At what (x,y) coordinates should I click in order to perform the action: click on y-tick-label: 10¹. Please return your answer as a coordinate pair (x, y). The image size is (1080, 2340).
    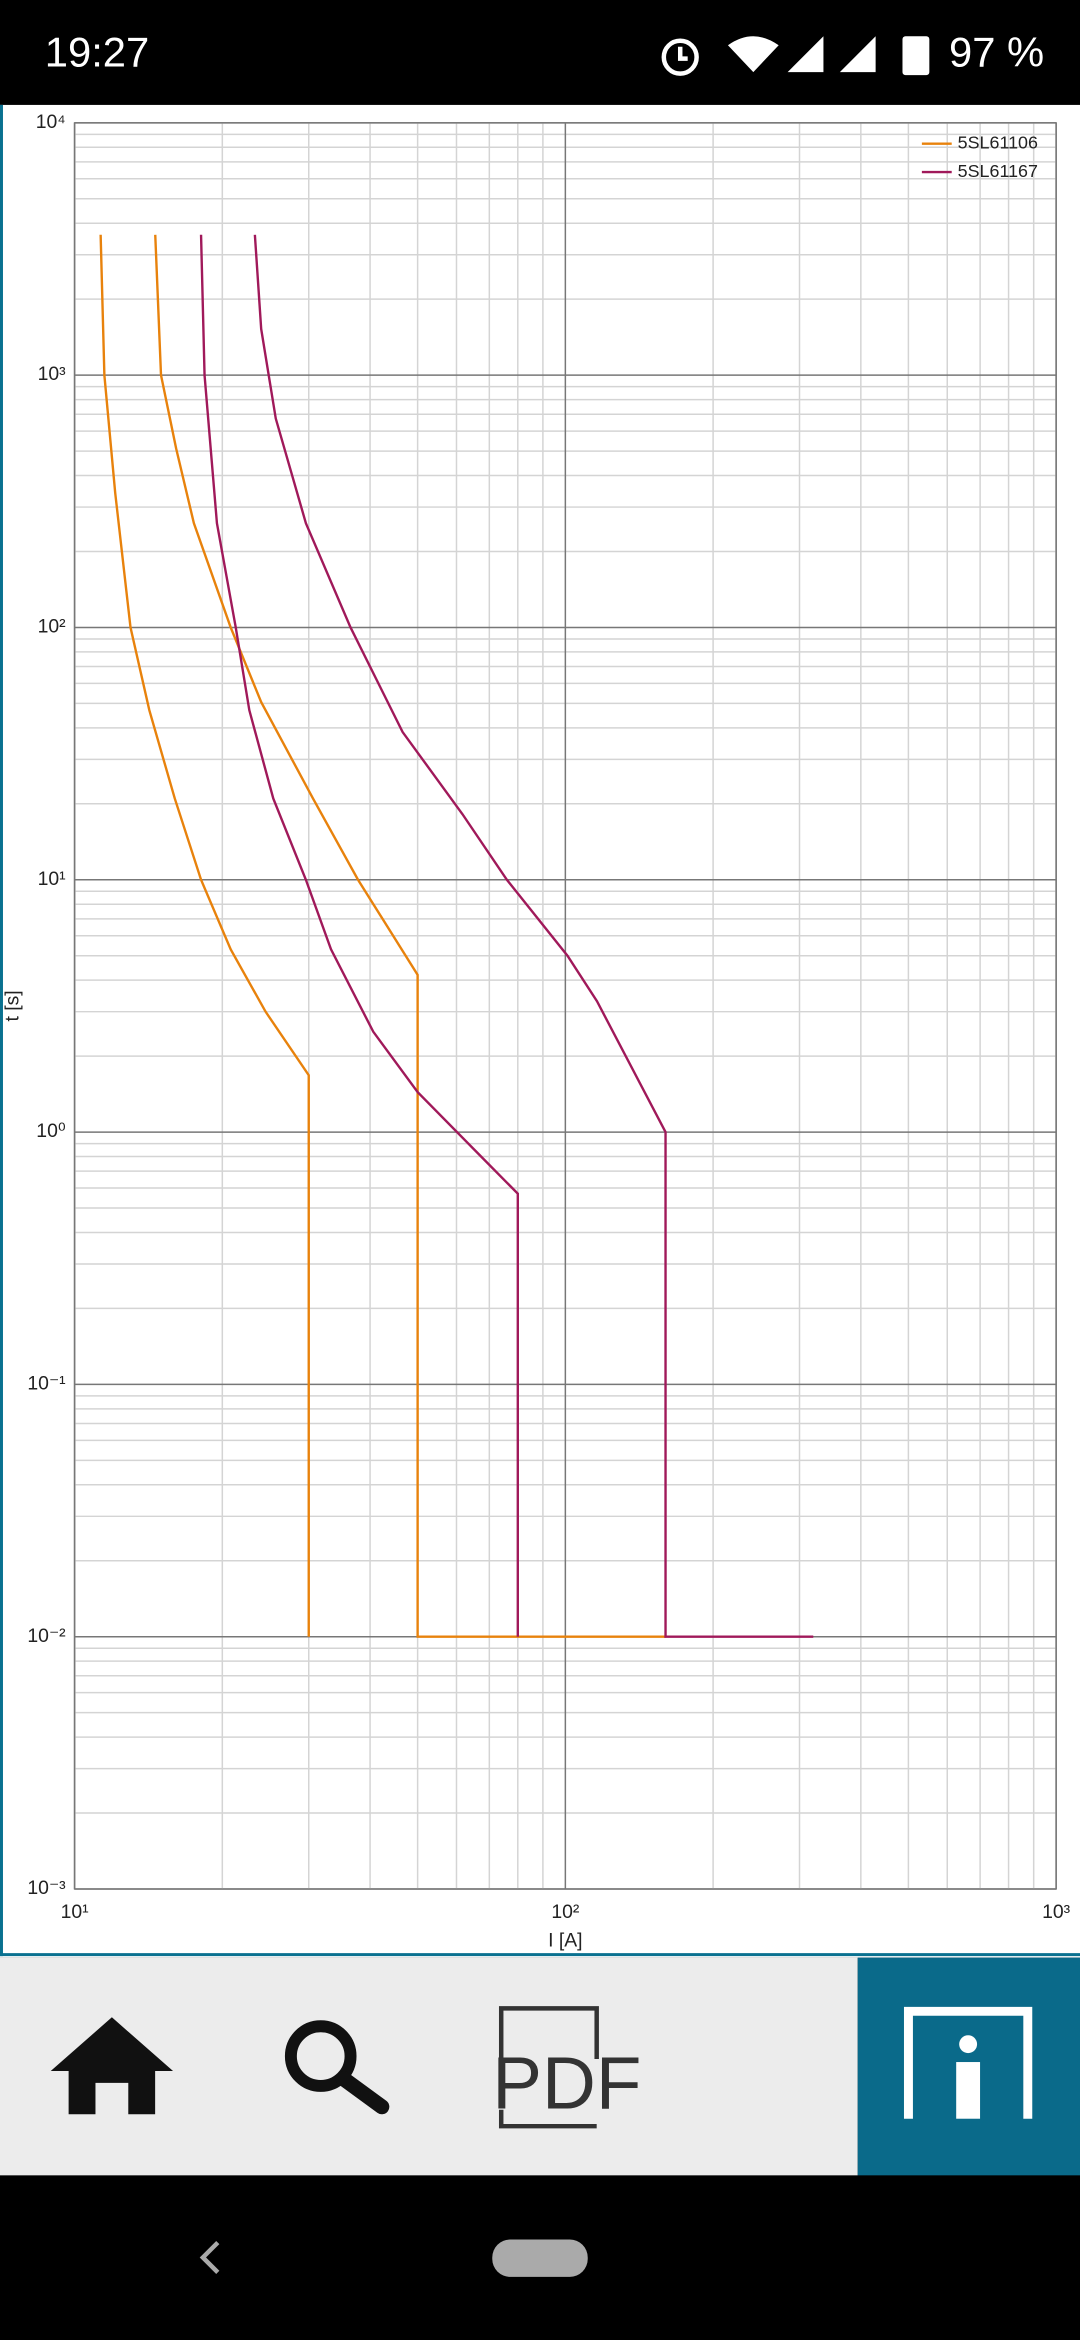
    Looking at the image, I should click on (52, 879).